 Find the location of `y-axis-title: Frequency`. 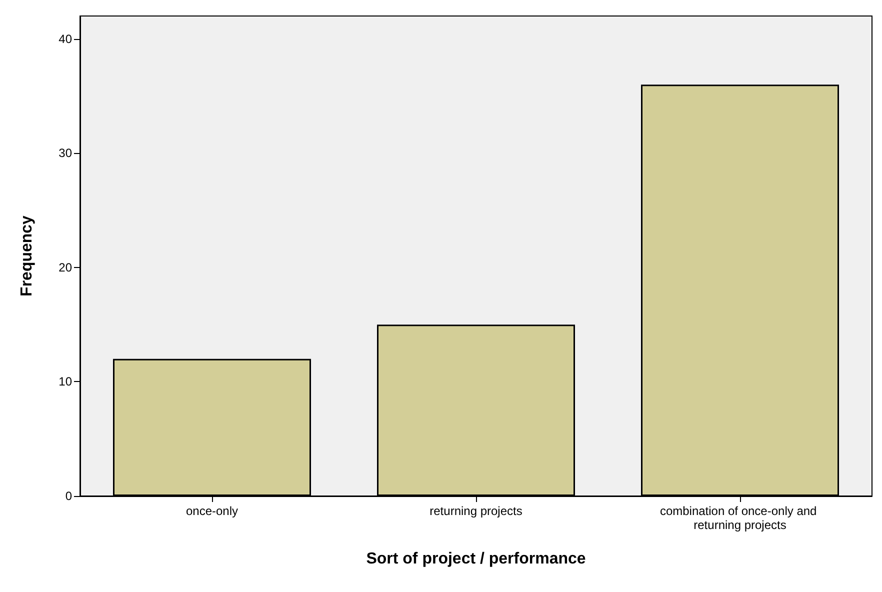

y-axis-title: Frequency is located at coordinates (27, 255).